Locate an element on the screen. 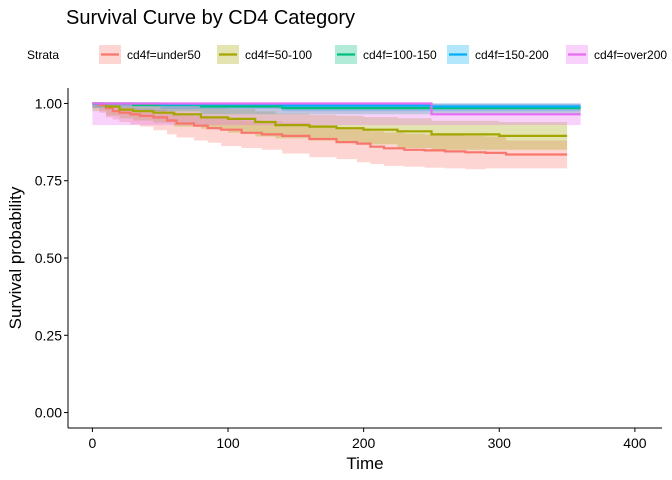  x-axis-ticks: 0 100 200 300 400 is located at coordinates (368, 439).